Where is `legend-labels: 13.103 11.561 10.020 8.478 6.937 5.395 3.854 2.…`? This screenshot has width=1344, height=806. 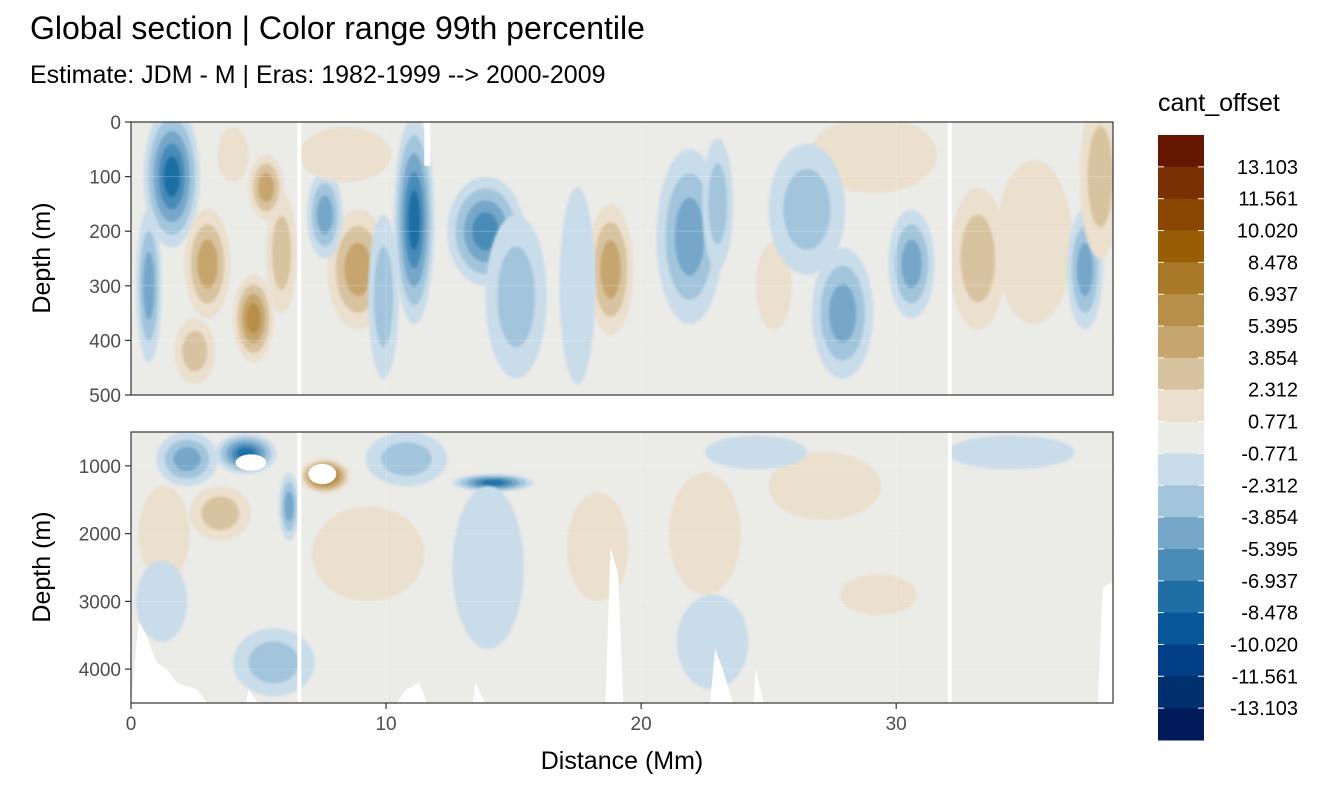
legend-labels: 13.103 11.561 10.020 8.478 6.937 5.395 3.854 2.… is located at coordinates (1264, 438).